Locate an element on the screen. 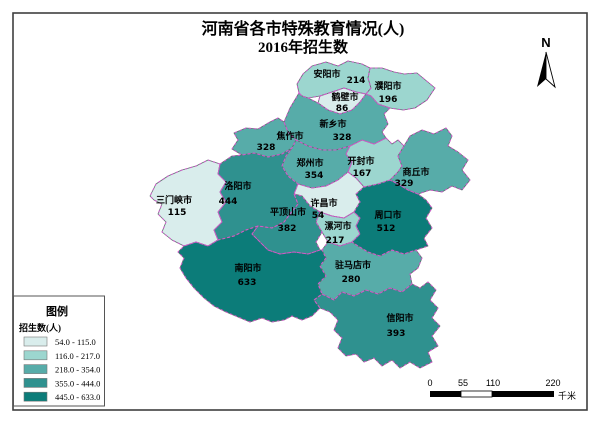 The width and height of the screenshot is (600, 424). region-value-pingdingshan: 382 is located at coordinates (287, 229).